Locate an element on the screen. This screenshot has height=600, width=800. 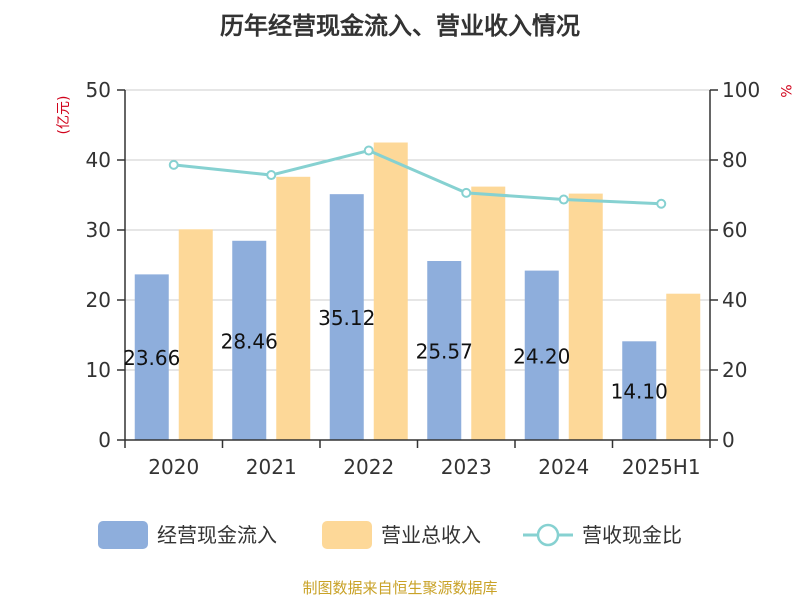
x-axis-tick-label: 2025H1 is located at coordinates (661, 467).